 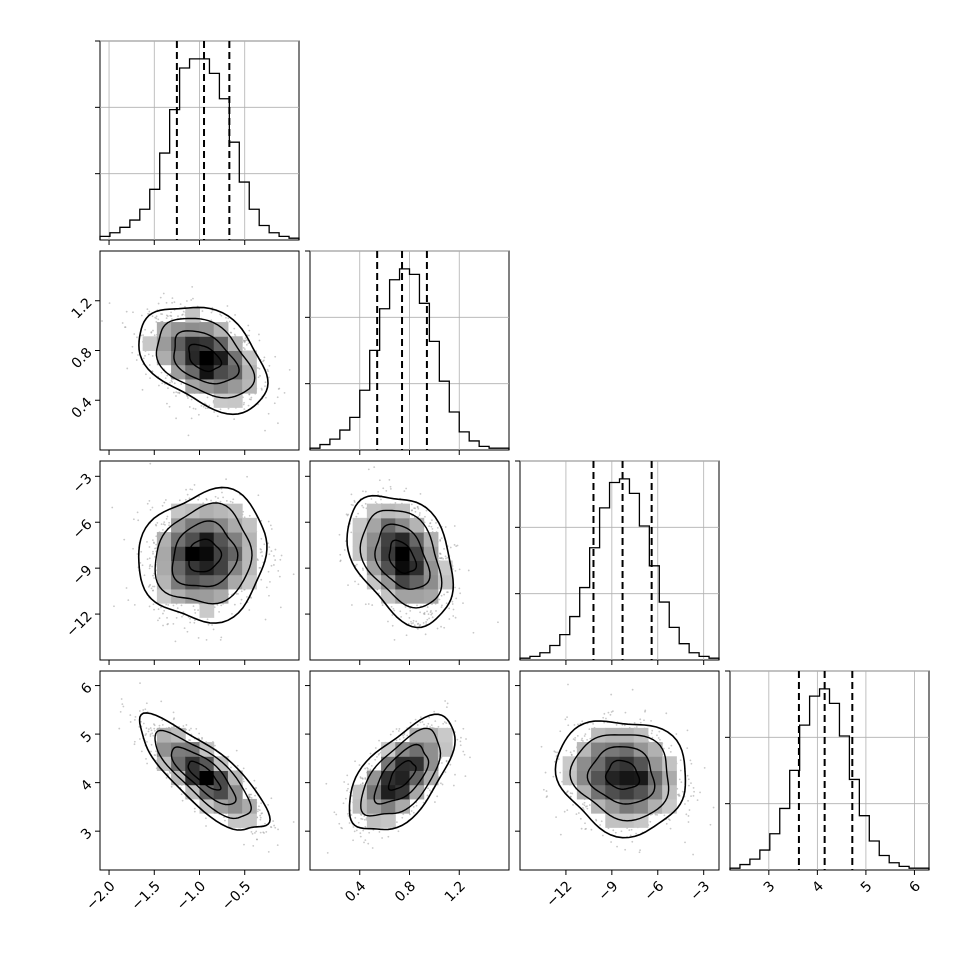 What do you see at coordinates (418, 563) in the screenshot?
I see `panel-content` at bounding box center [418, 563].